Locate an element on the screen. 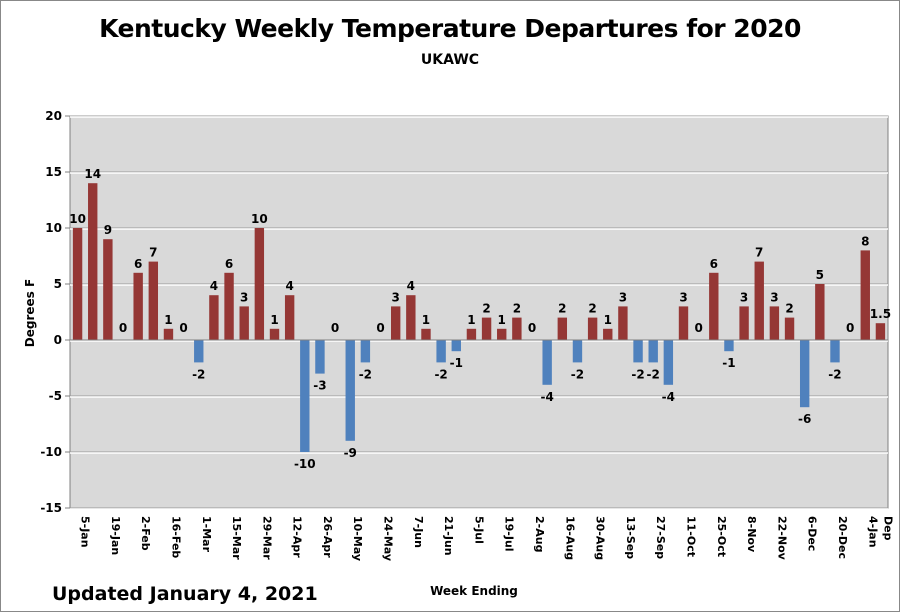 The image size is (900, 612). x-tick-label: 15-Mar is located at coordinates (236, 538).